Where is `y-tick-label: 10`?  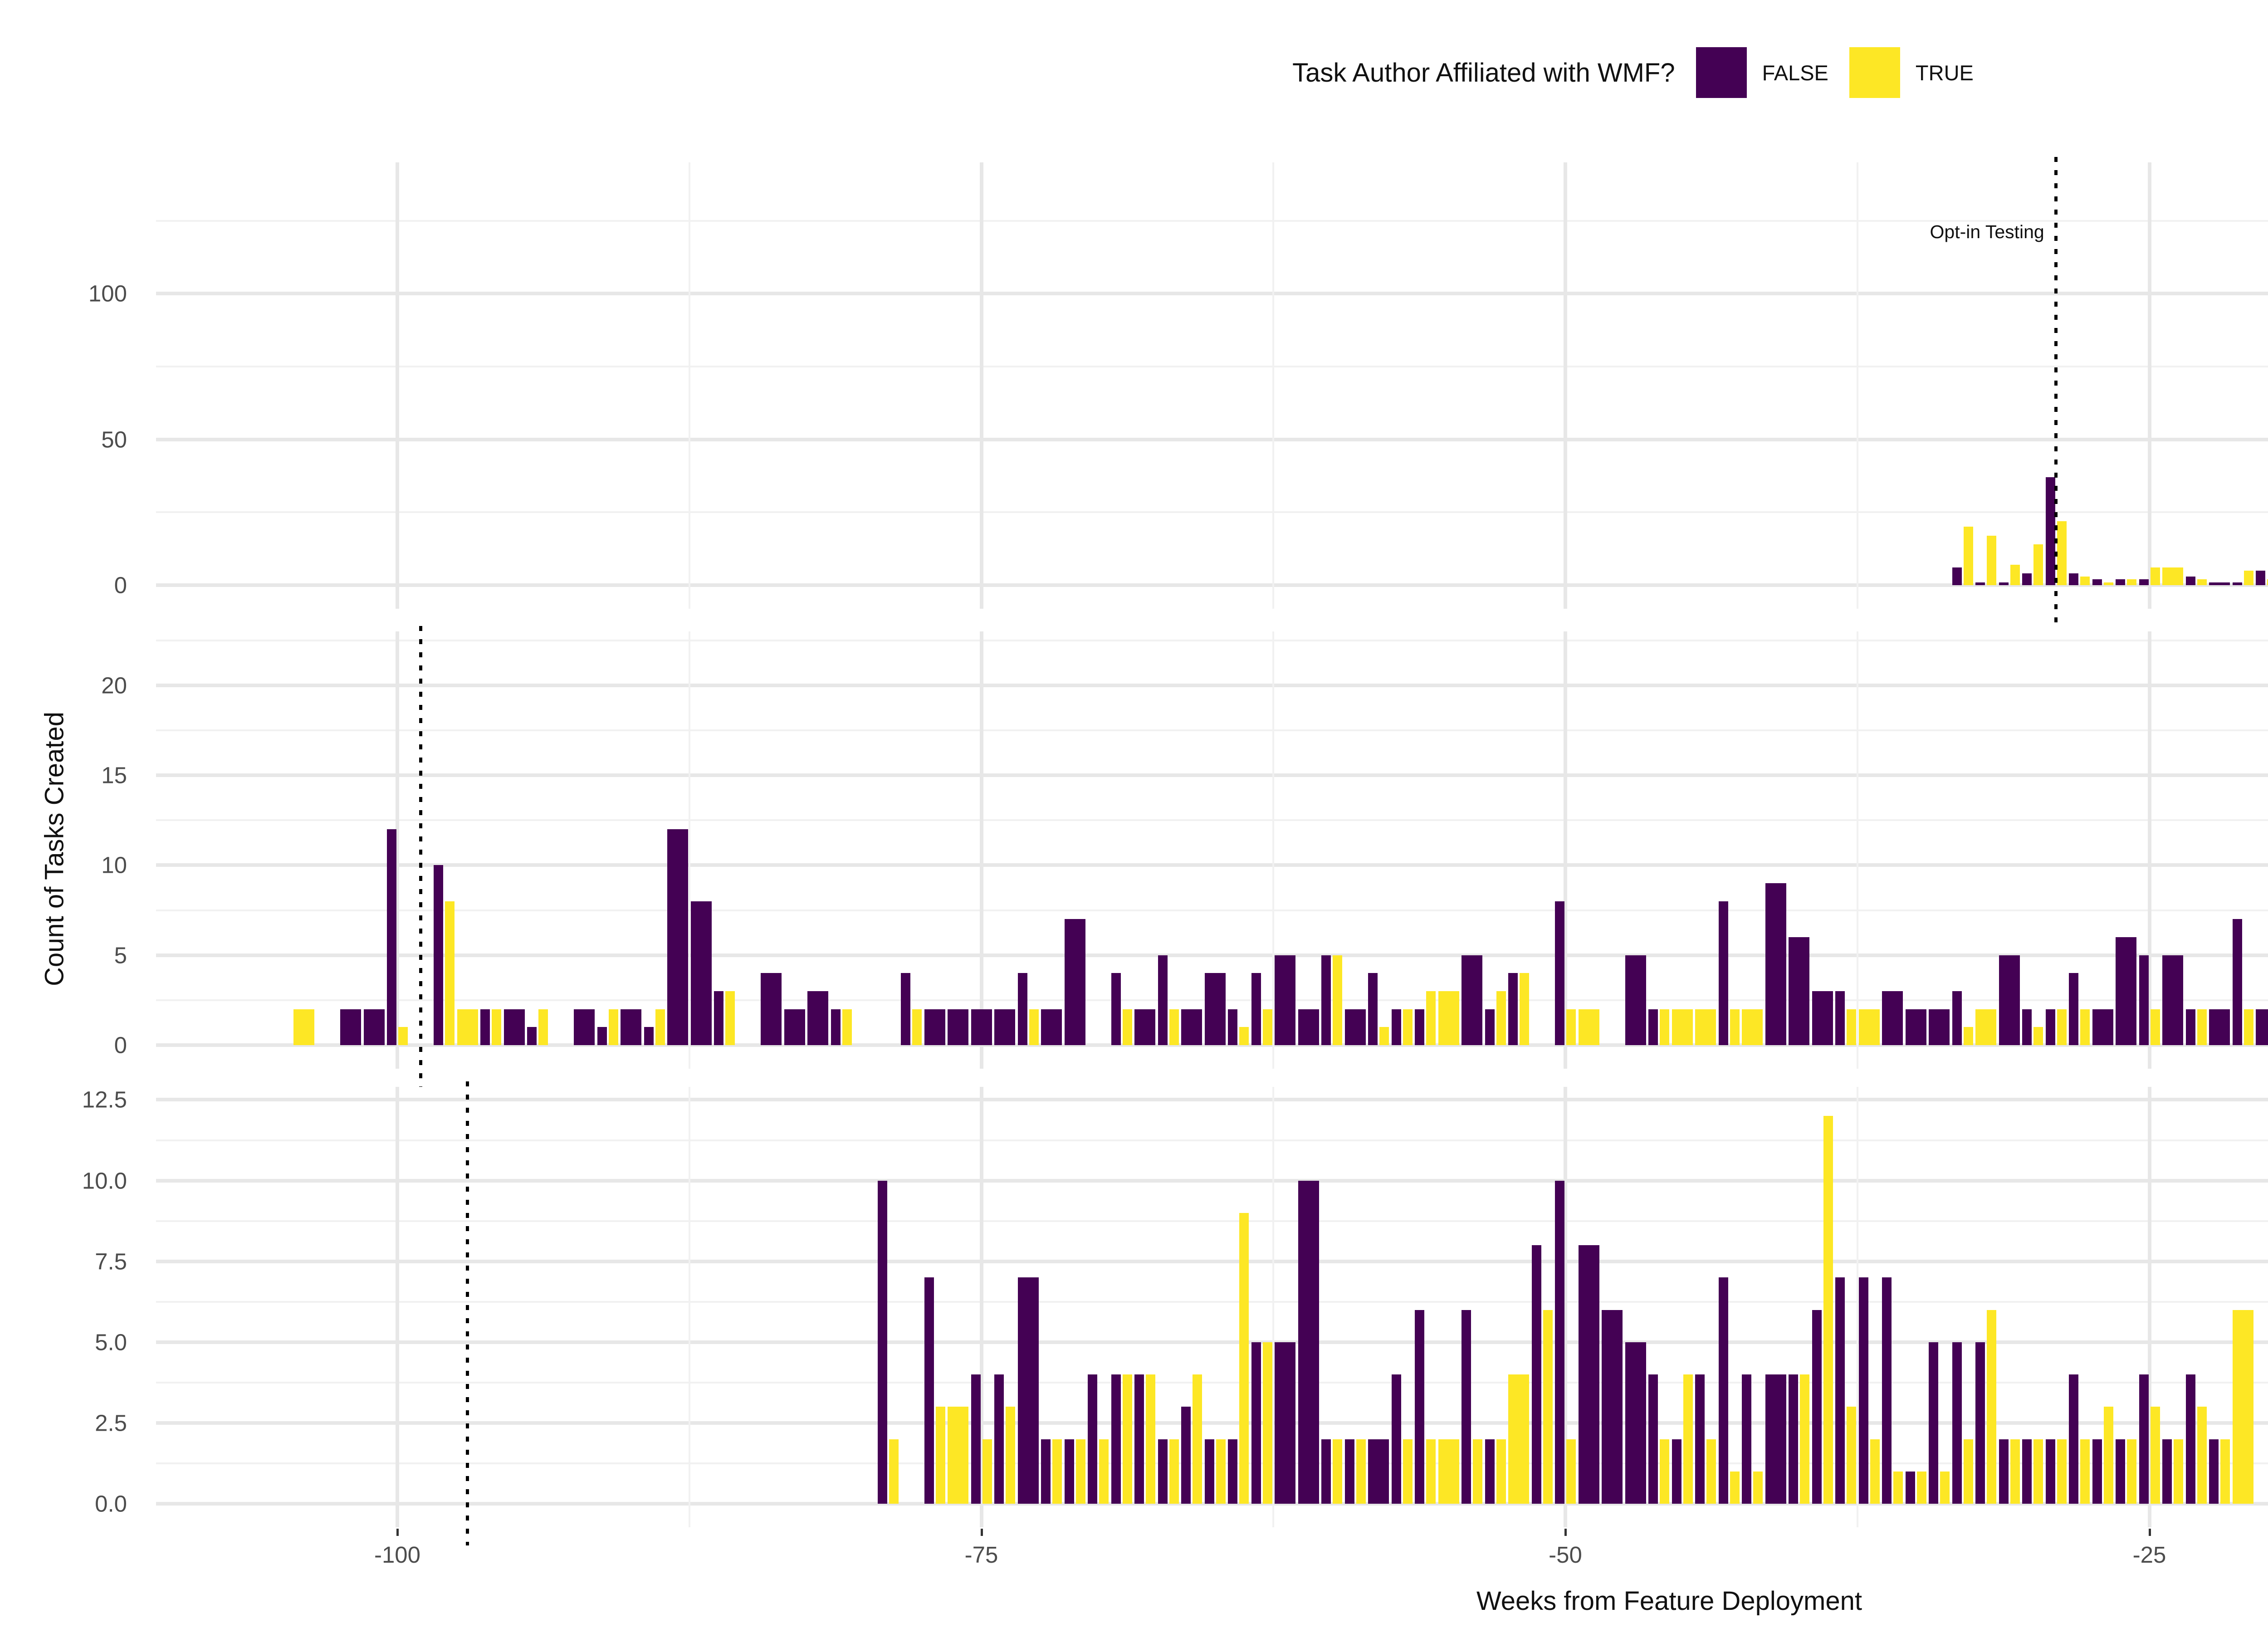 y-tick-label: 10 is located at coordinates (114, 865).